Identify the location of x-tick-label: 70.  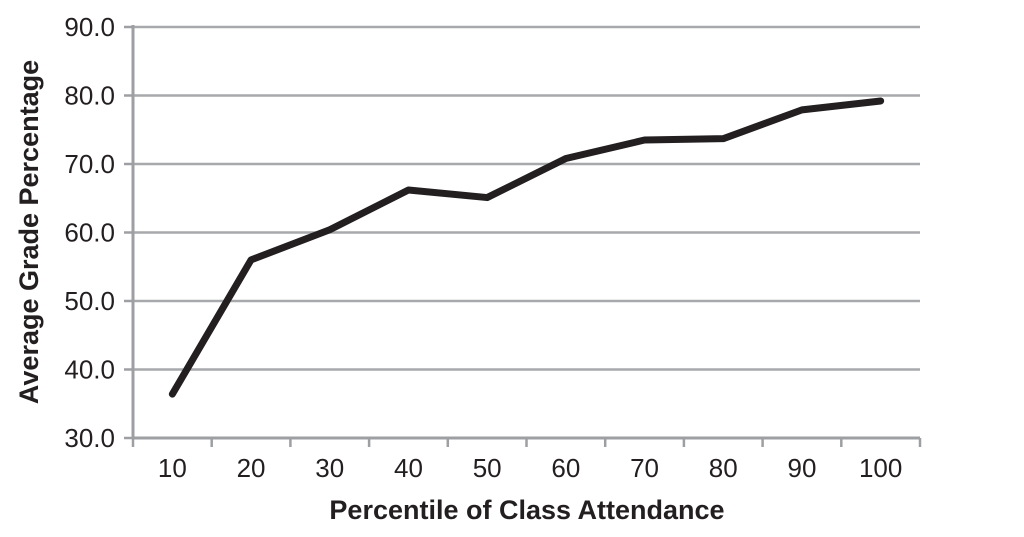
(644, 468).